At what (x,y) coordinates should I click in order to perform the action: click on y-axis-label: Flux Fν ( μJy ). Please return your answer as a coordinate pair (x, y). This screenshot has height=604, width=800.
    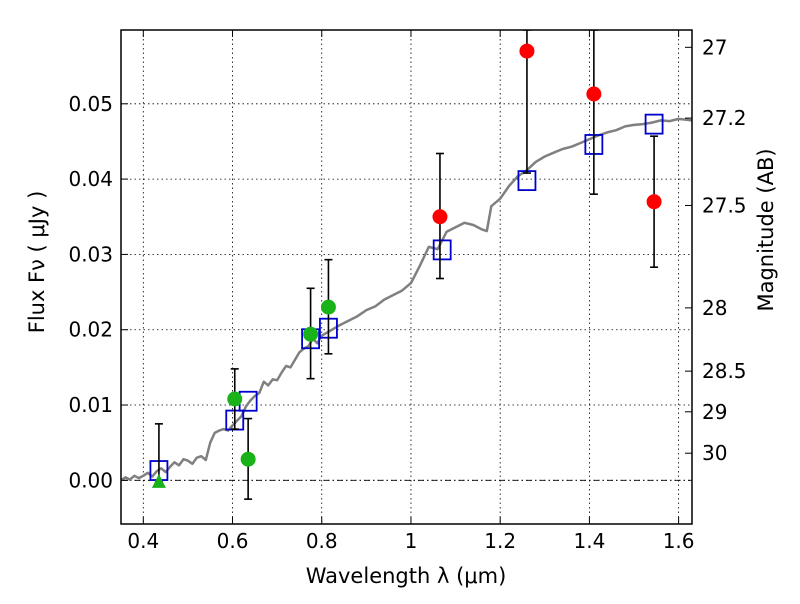
    Looking at the image, I should click on (37, 262).